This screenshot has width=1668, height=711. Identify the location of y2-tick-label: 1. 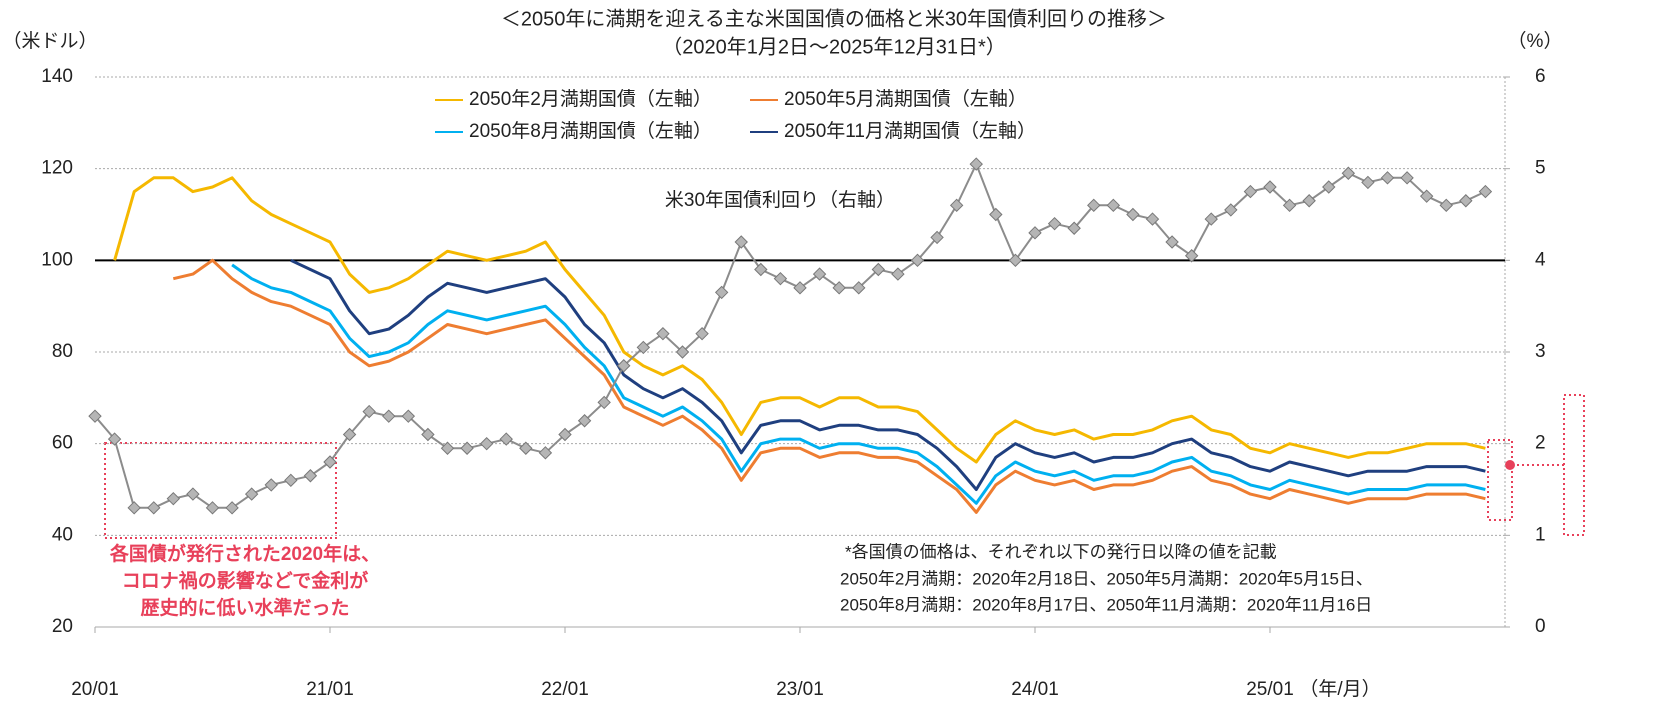
(1540, 534).